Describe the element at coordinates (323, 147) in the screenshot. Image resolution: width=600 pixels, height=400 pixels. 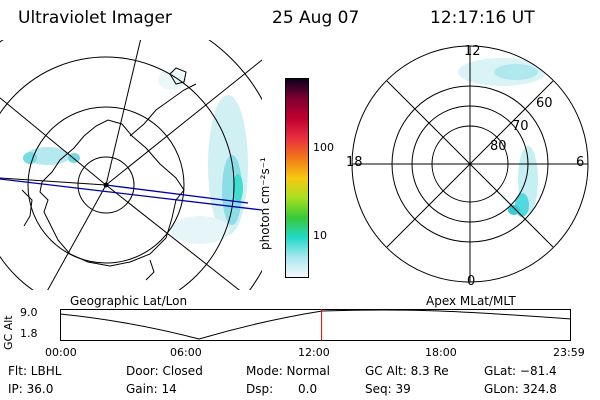
I see `colorbar-tick-100: 100` at that location.